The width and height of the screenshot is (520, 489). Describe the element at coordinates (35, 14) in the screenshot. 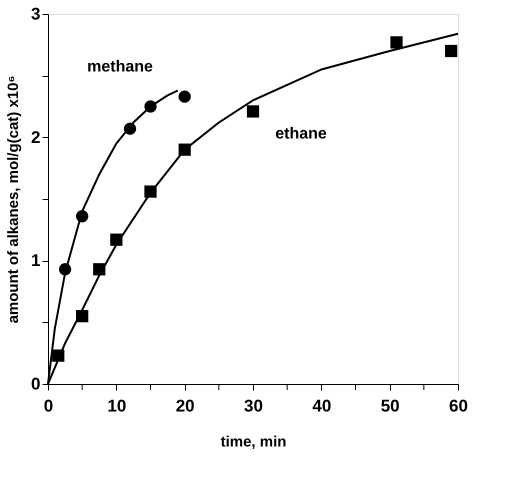

I see `y-tick-label: 3` at that location.